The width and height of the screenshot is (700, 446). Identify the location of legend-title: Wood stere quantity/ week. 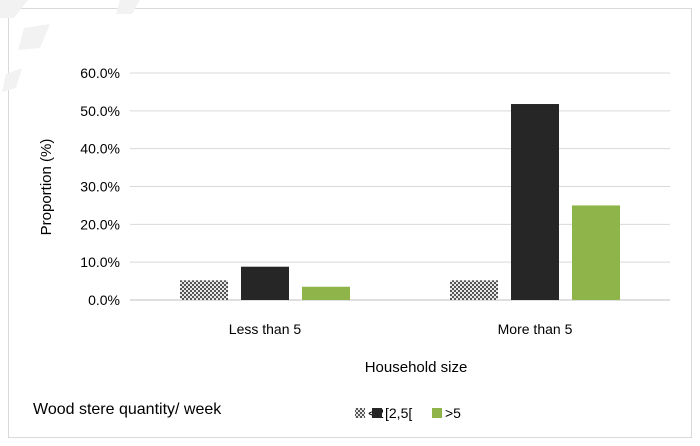
(127, 409).